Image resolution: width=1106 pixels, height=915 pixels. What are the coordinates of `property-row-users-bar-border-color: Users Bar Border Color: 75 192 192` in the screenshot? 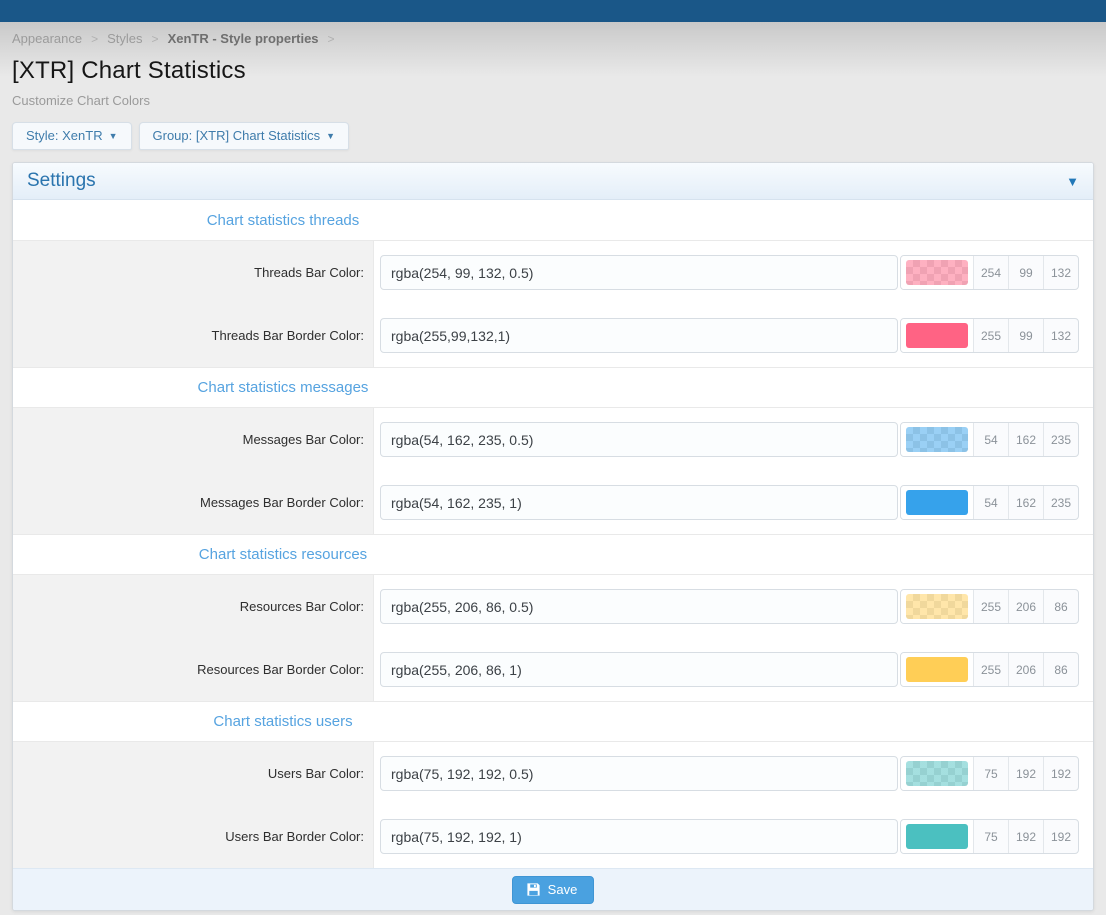 It's located at (553, 836).